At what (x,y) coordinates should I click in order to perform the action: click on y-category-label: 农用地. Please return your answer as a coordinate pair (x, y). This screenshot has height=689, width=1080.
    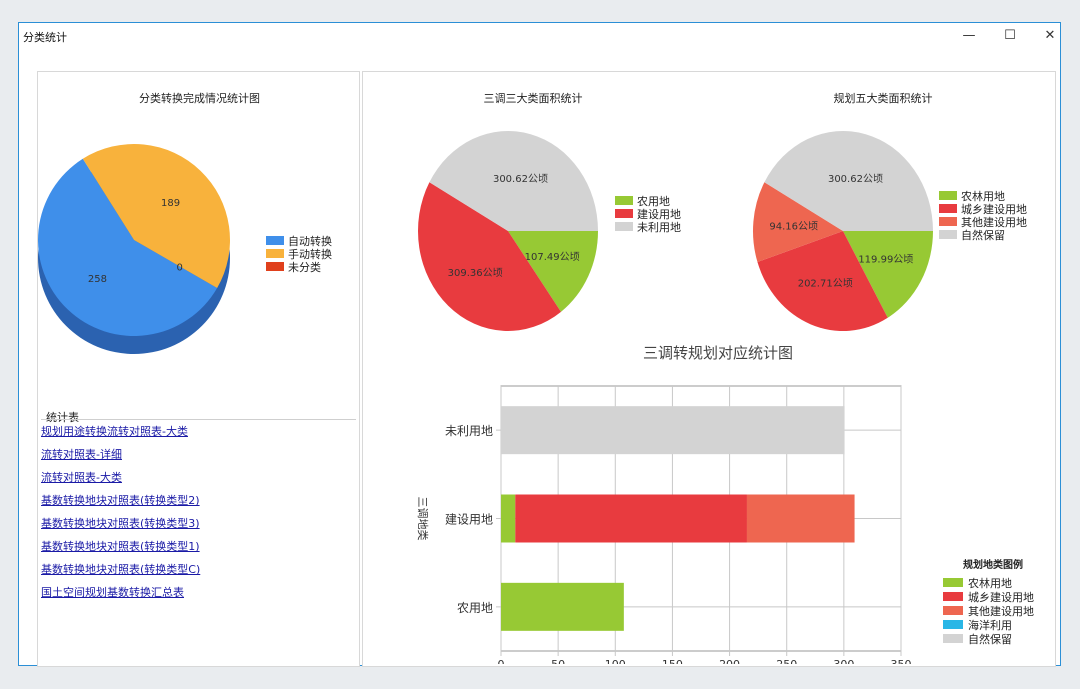
    Looking at the image, I should click on (475, 608).